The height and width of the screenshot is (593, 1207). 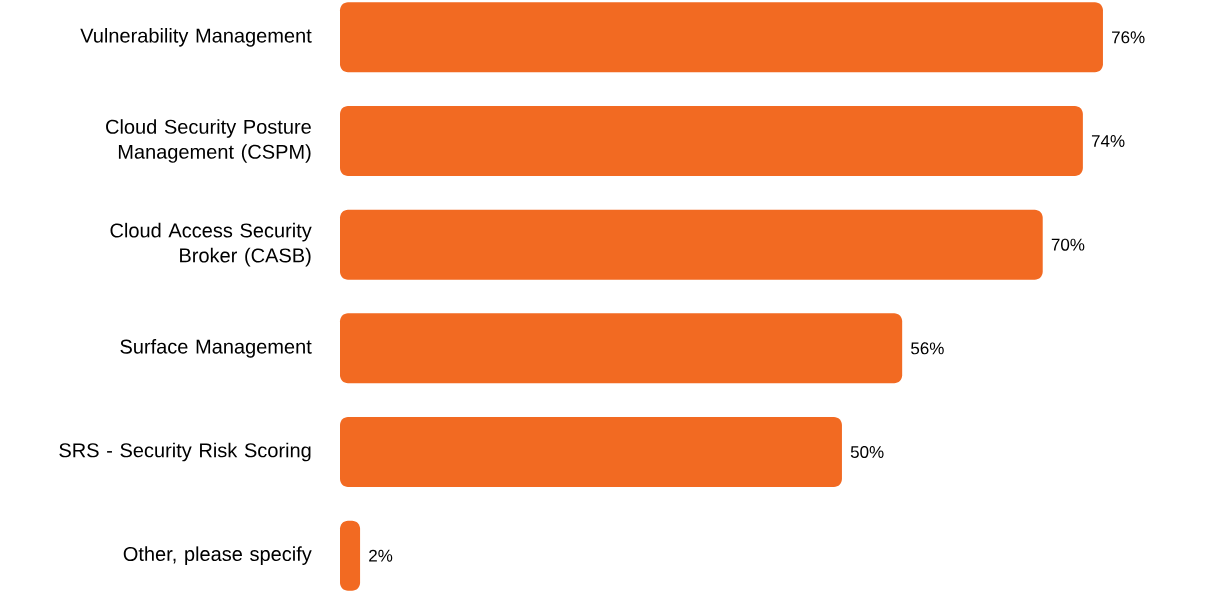 I want to click on y-tick-label: Vulnerability Management, so click(x=196, y=37).